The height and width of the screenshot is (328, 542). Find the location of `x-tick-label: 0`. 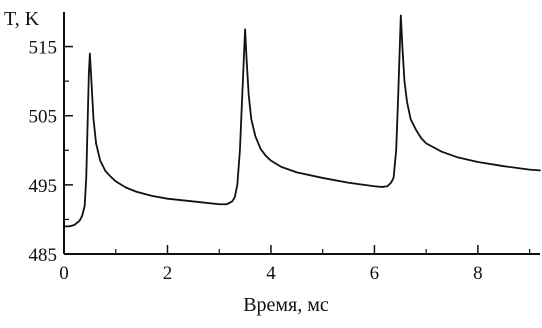

x-tick-label: 0 is located at coordinates (64, 273).